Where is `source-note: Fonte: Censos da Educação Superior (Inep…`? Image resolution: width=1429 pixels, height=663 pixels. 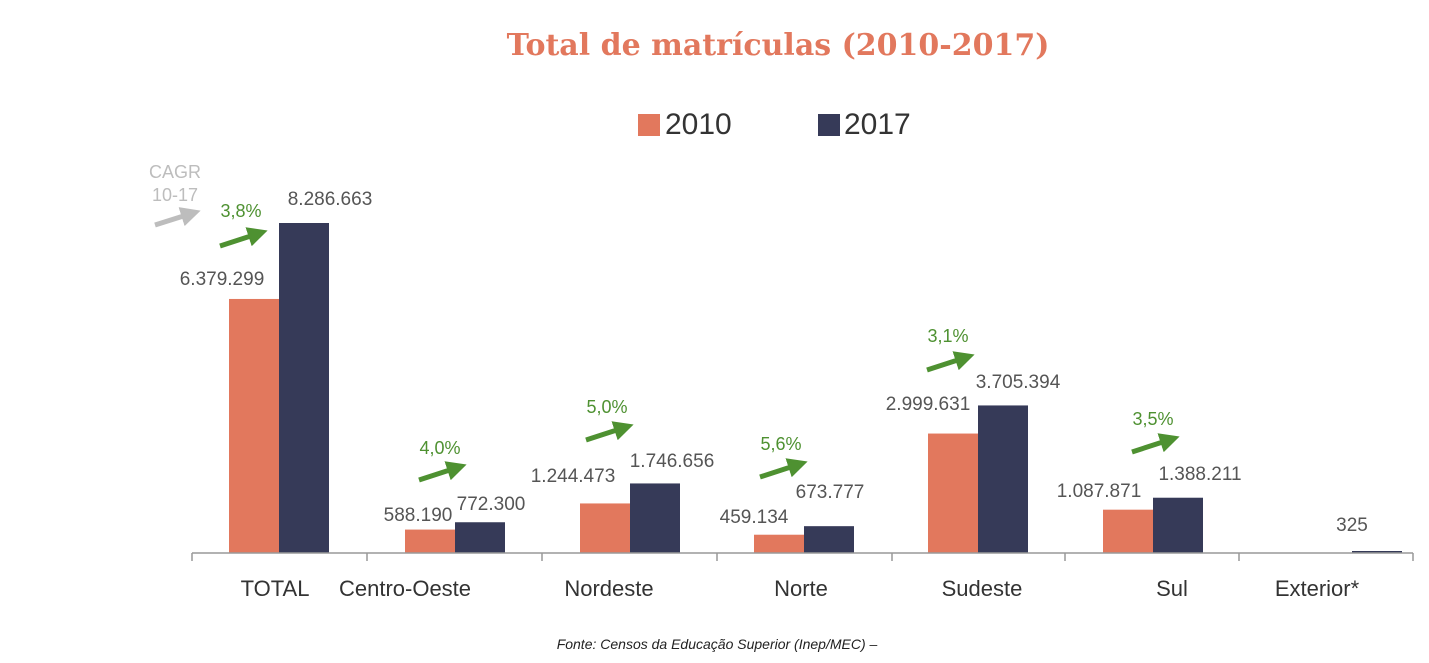
source-note: Fonte: Censos da Educação Superior (Inep… is located at coordinates (717, 644).